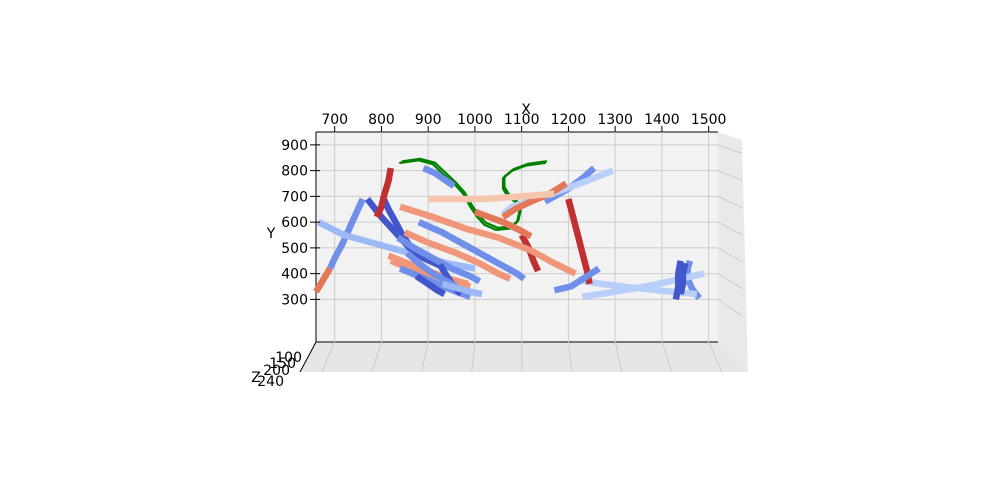 This screenshot has width=1000, height=500. What do you see at coordinates (282, 364) in the screenshot?
I see `z-tick-label-1: 150` at bounding box center [282, 364].